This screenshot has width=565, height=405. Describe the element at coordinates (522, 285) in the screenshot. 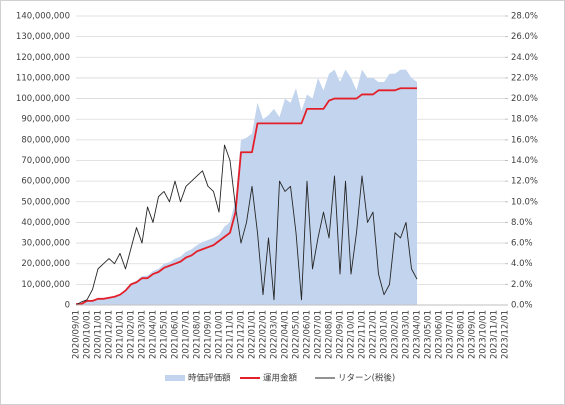

I see `y2-tick-label: 2.0%` at that location.